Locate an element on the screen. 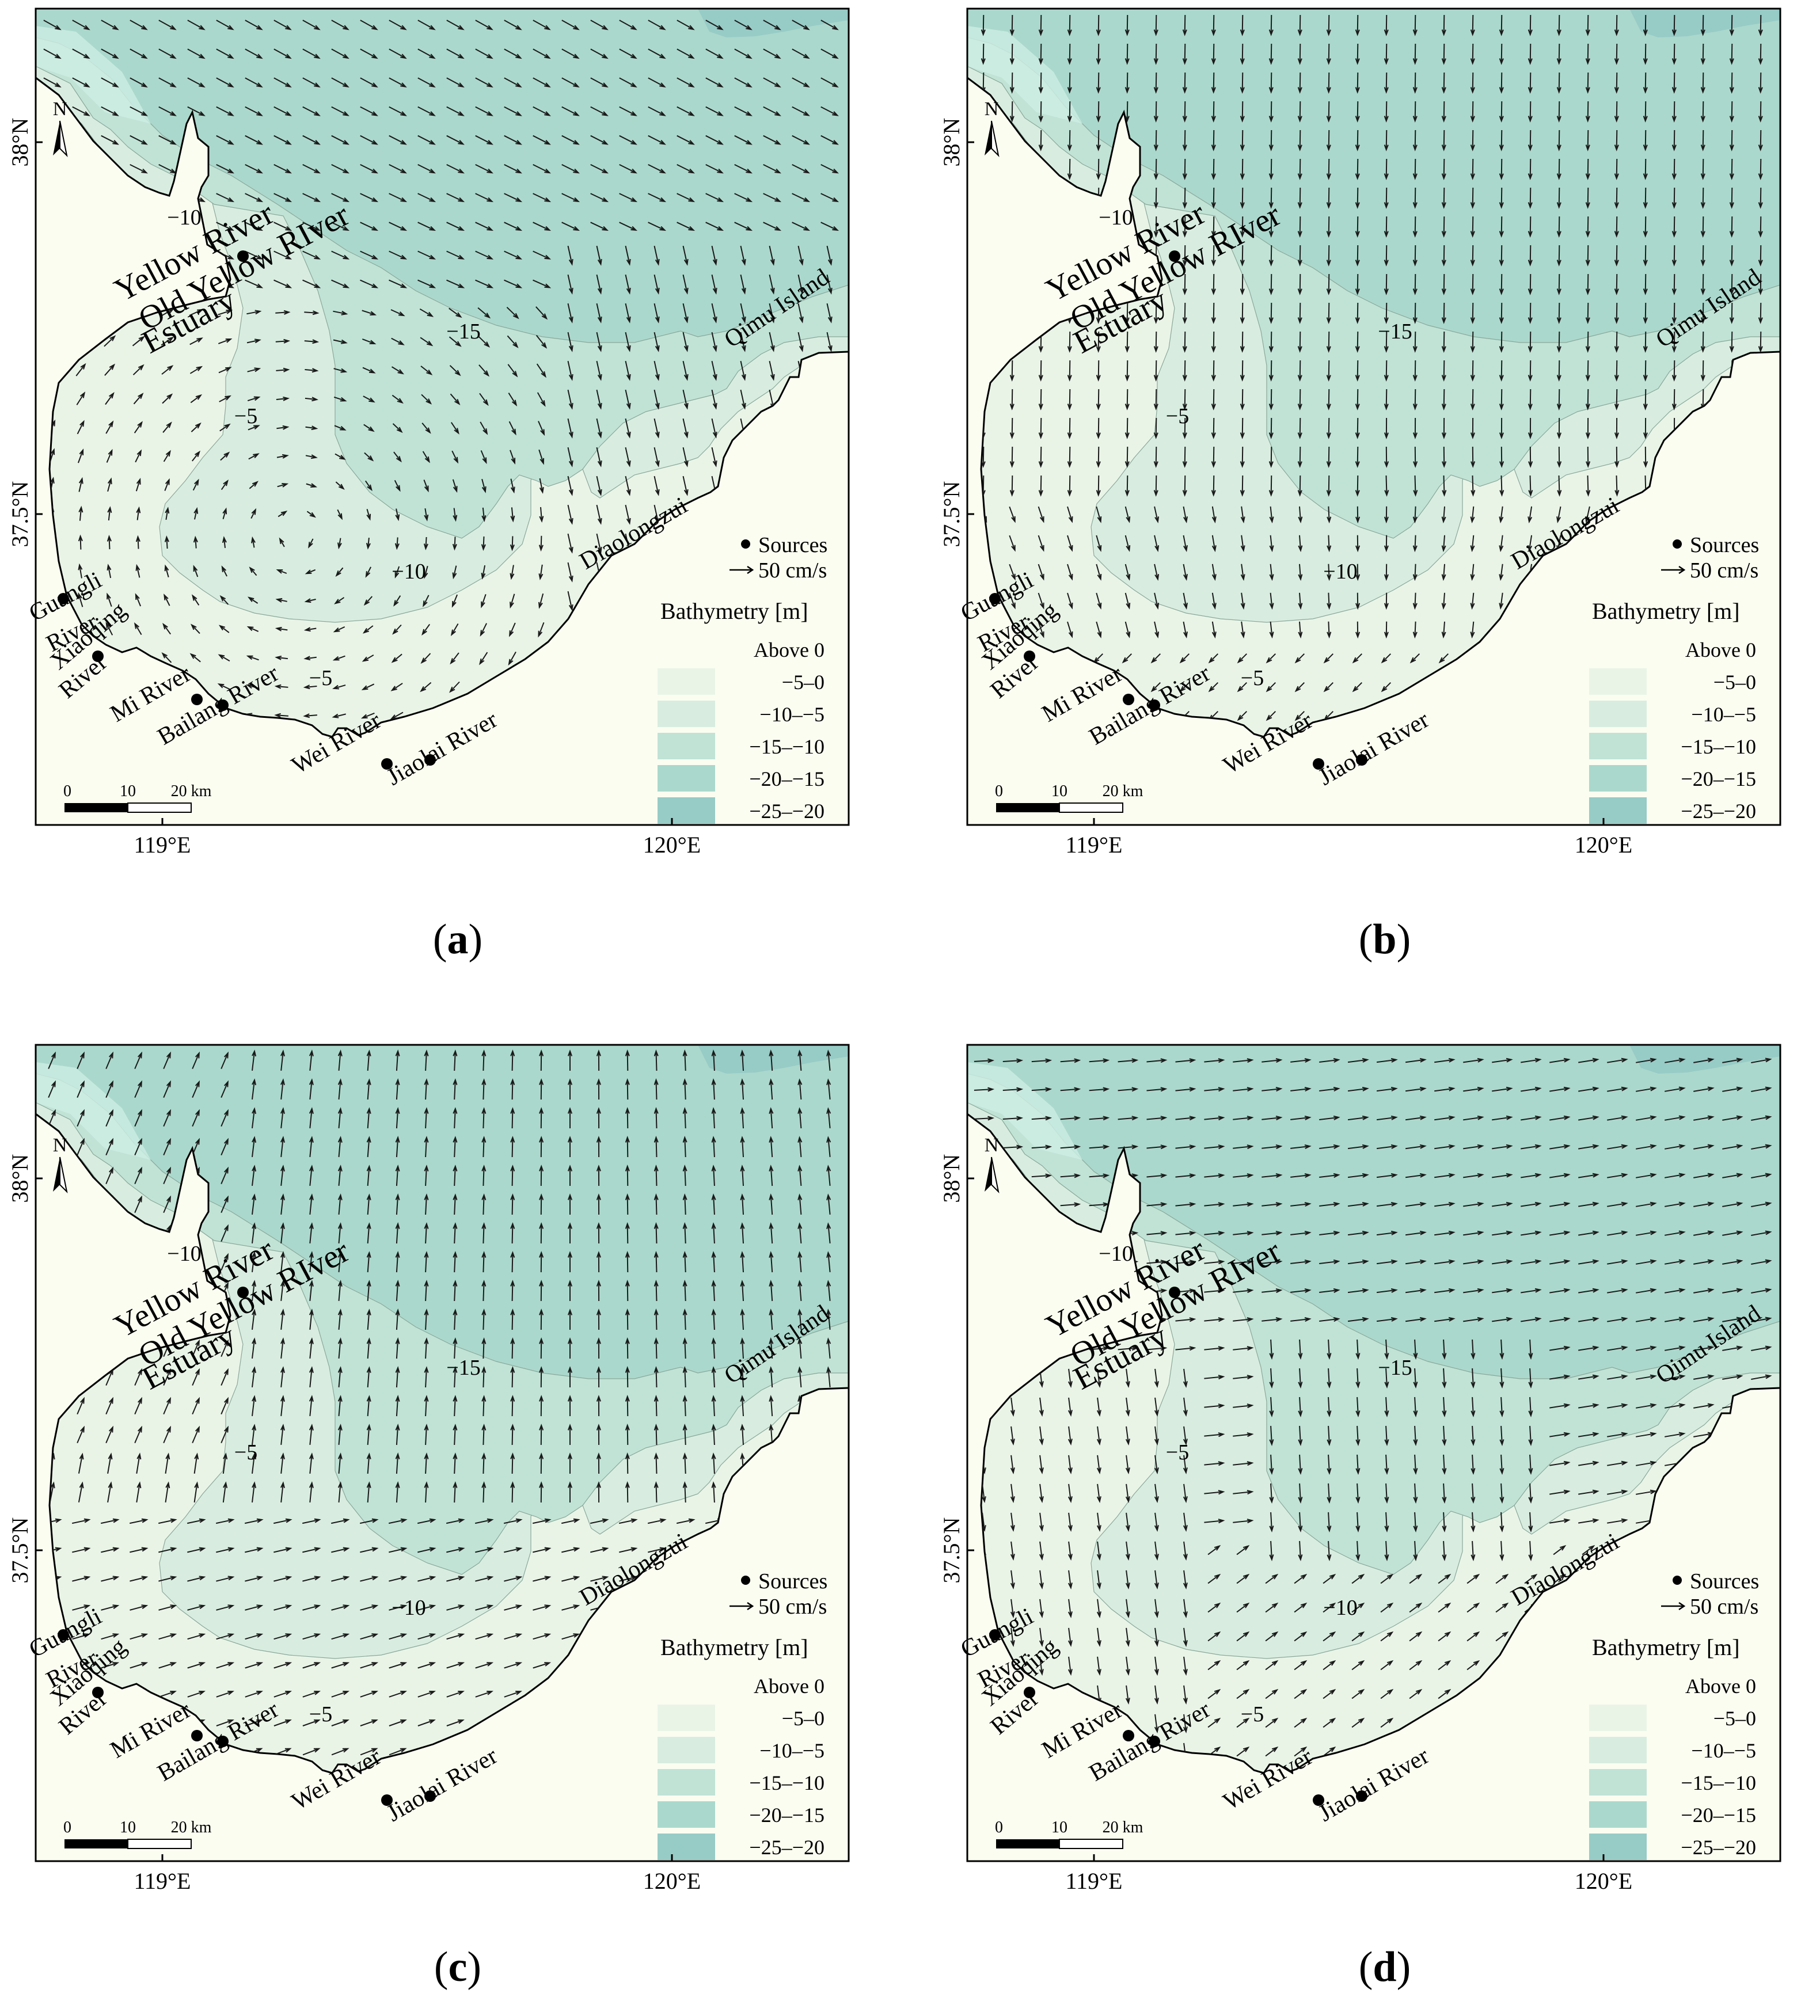 This screenshot has width=1820, height=2016. contour-label: −5 is located at coordinates (1253, 1714).